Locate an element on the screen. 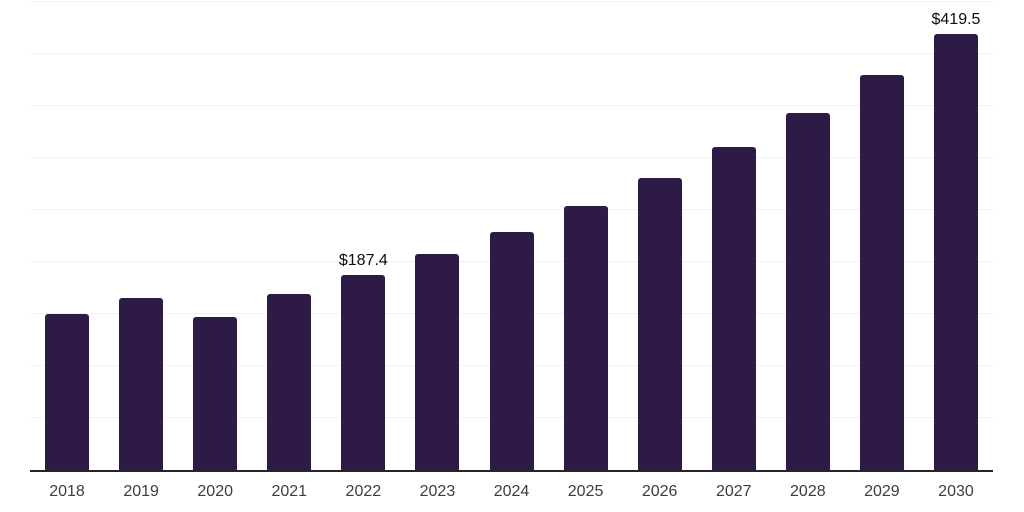 The image size is (1024, 512). bar-slot-2018 is located at coordinates (67, 236).